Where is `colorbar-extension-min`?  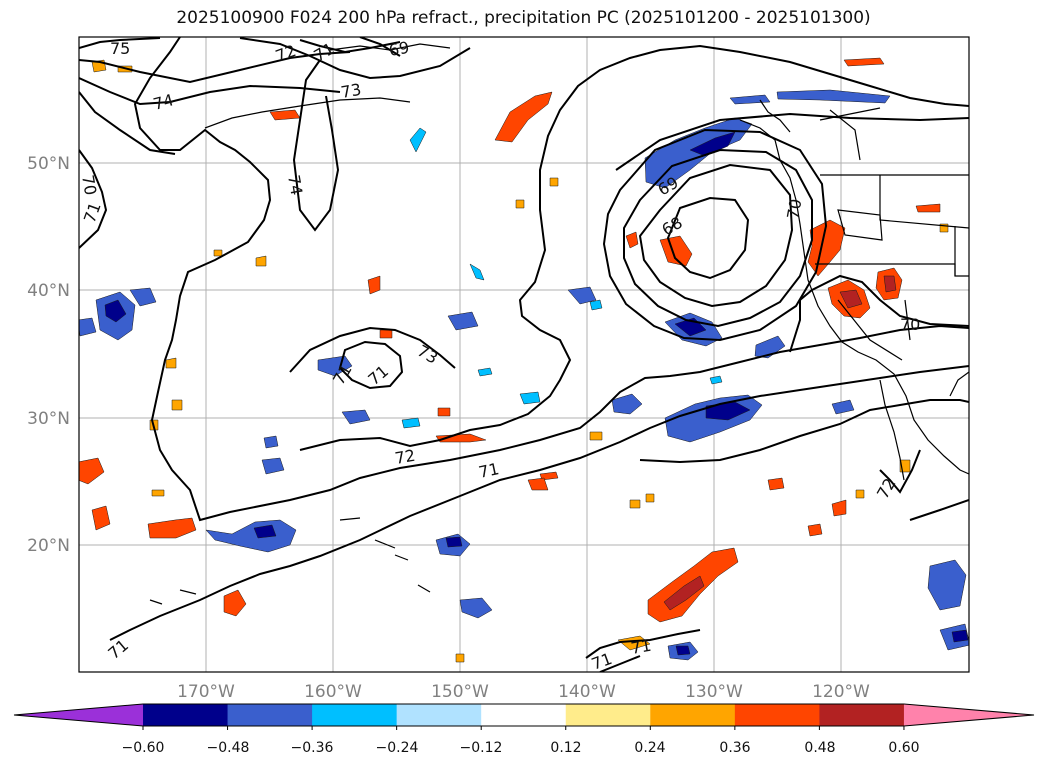
colorbar-extension-min is located at coordinates (78, 715).